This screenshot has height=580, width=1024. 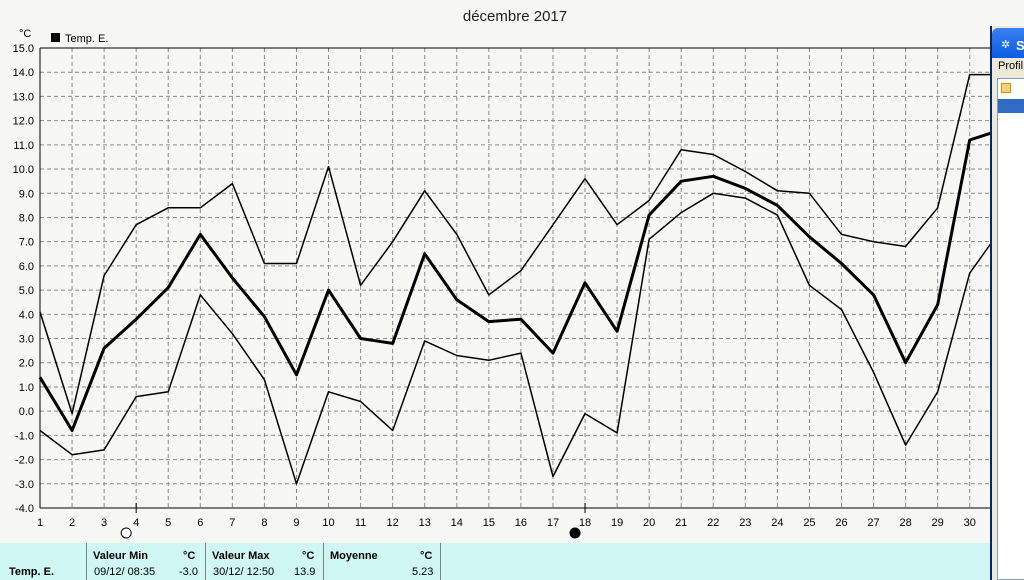 I want to click on x-tick-label: 23, so click(x=745, y=523).